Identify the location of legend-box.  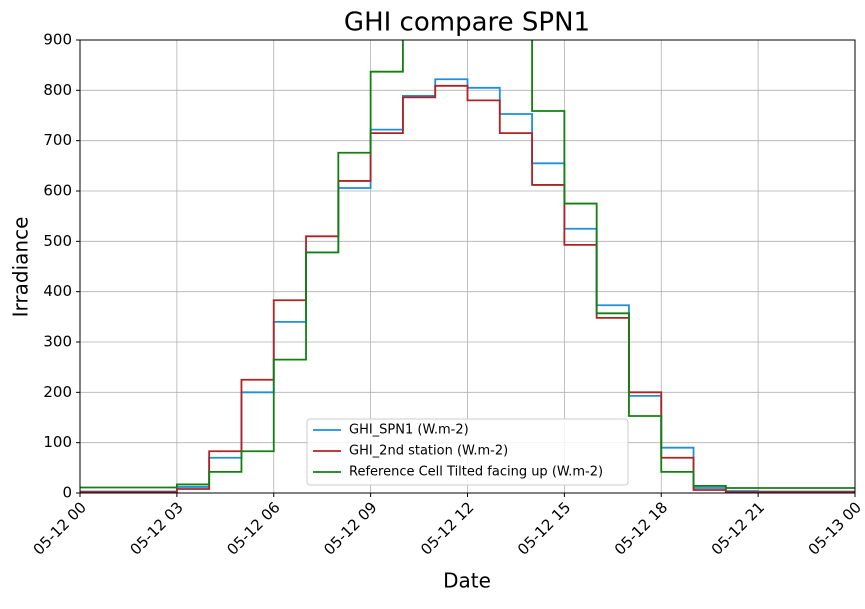
(467, 452).